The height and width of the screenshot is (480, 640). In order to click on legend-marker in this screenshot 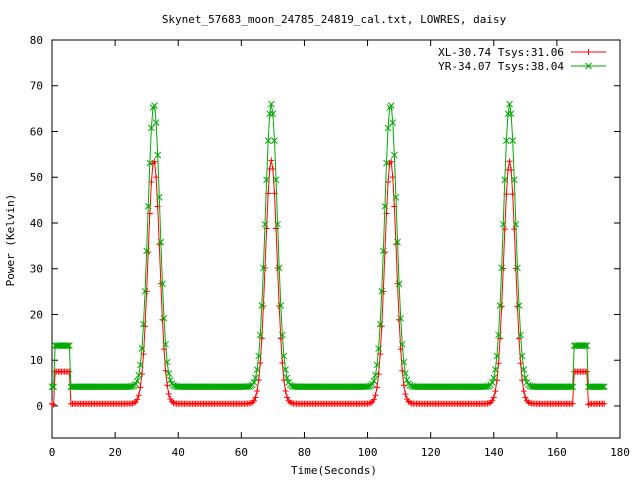, I will do `click(588, 66)`.